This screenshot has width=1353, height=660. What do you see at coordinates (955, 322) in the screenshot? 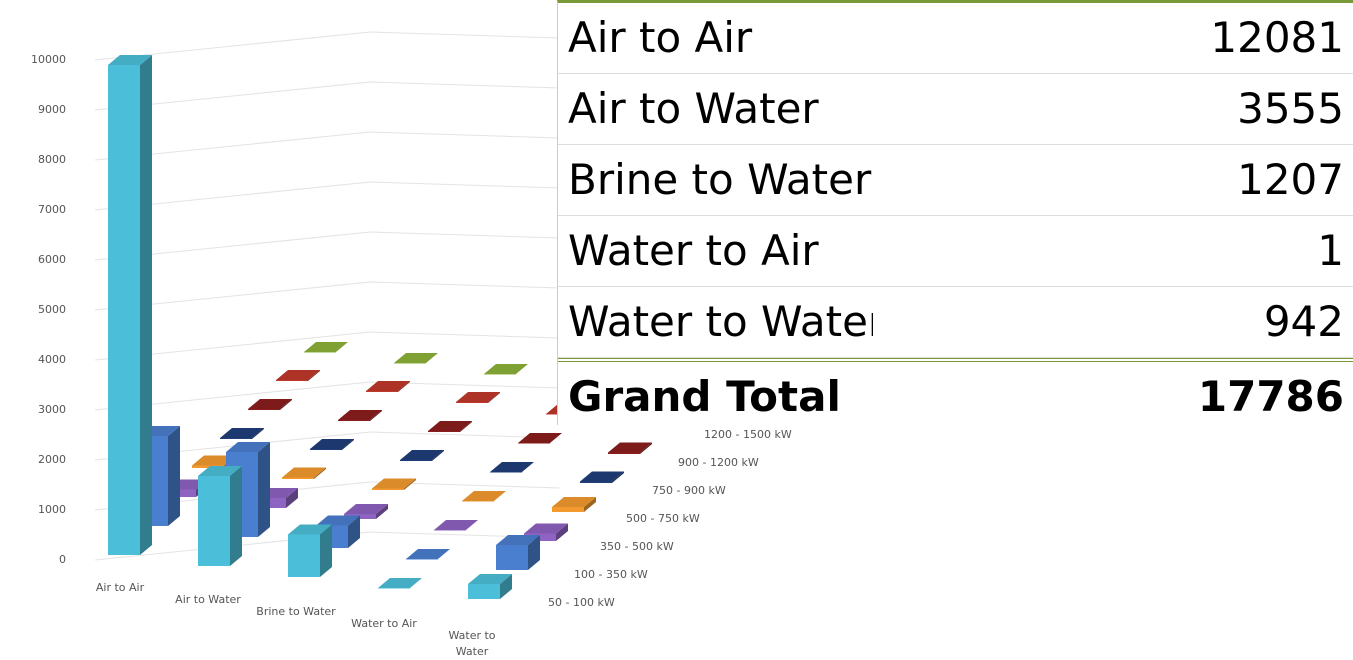
I see `table-row: Water to Water 942` at bounding box center [955, 322].